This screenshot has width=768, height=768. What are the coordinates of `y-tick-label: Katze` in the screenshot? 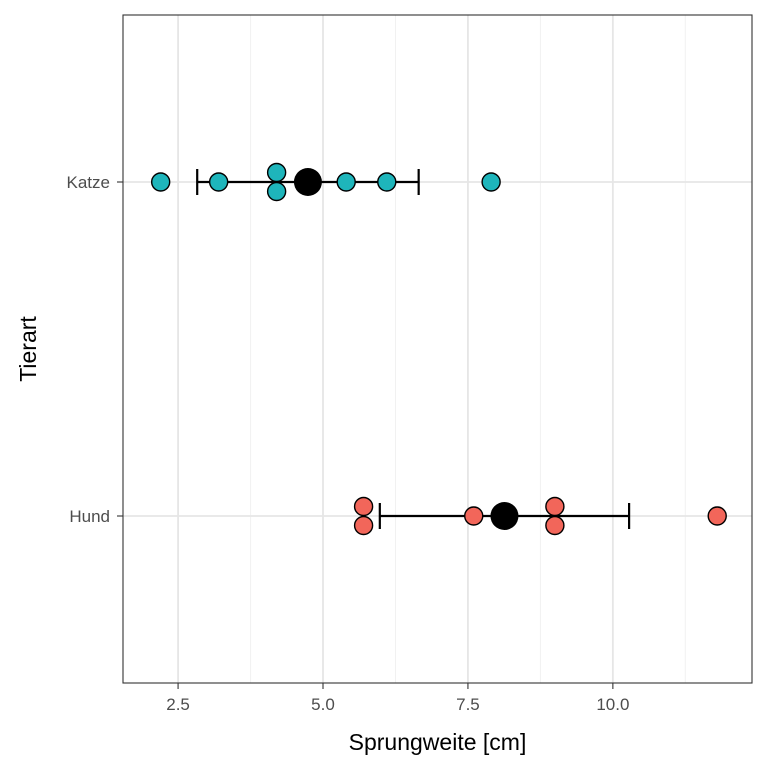 It's located at (88, 182).